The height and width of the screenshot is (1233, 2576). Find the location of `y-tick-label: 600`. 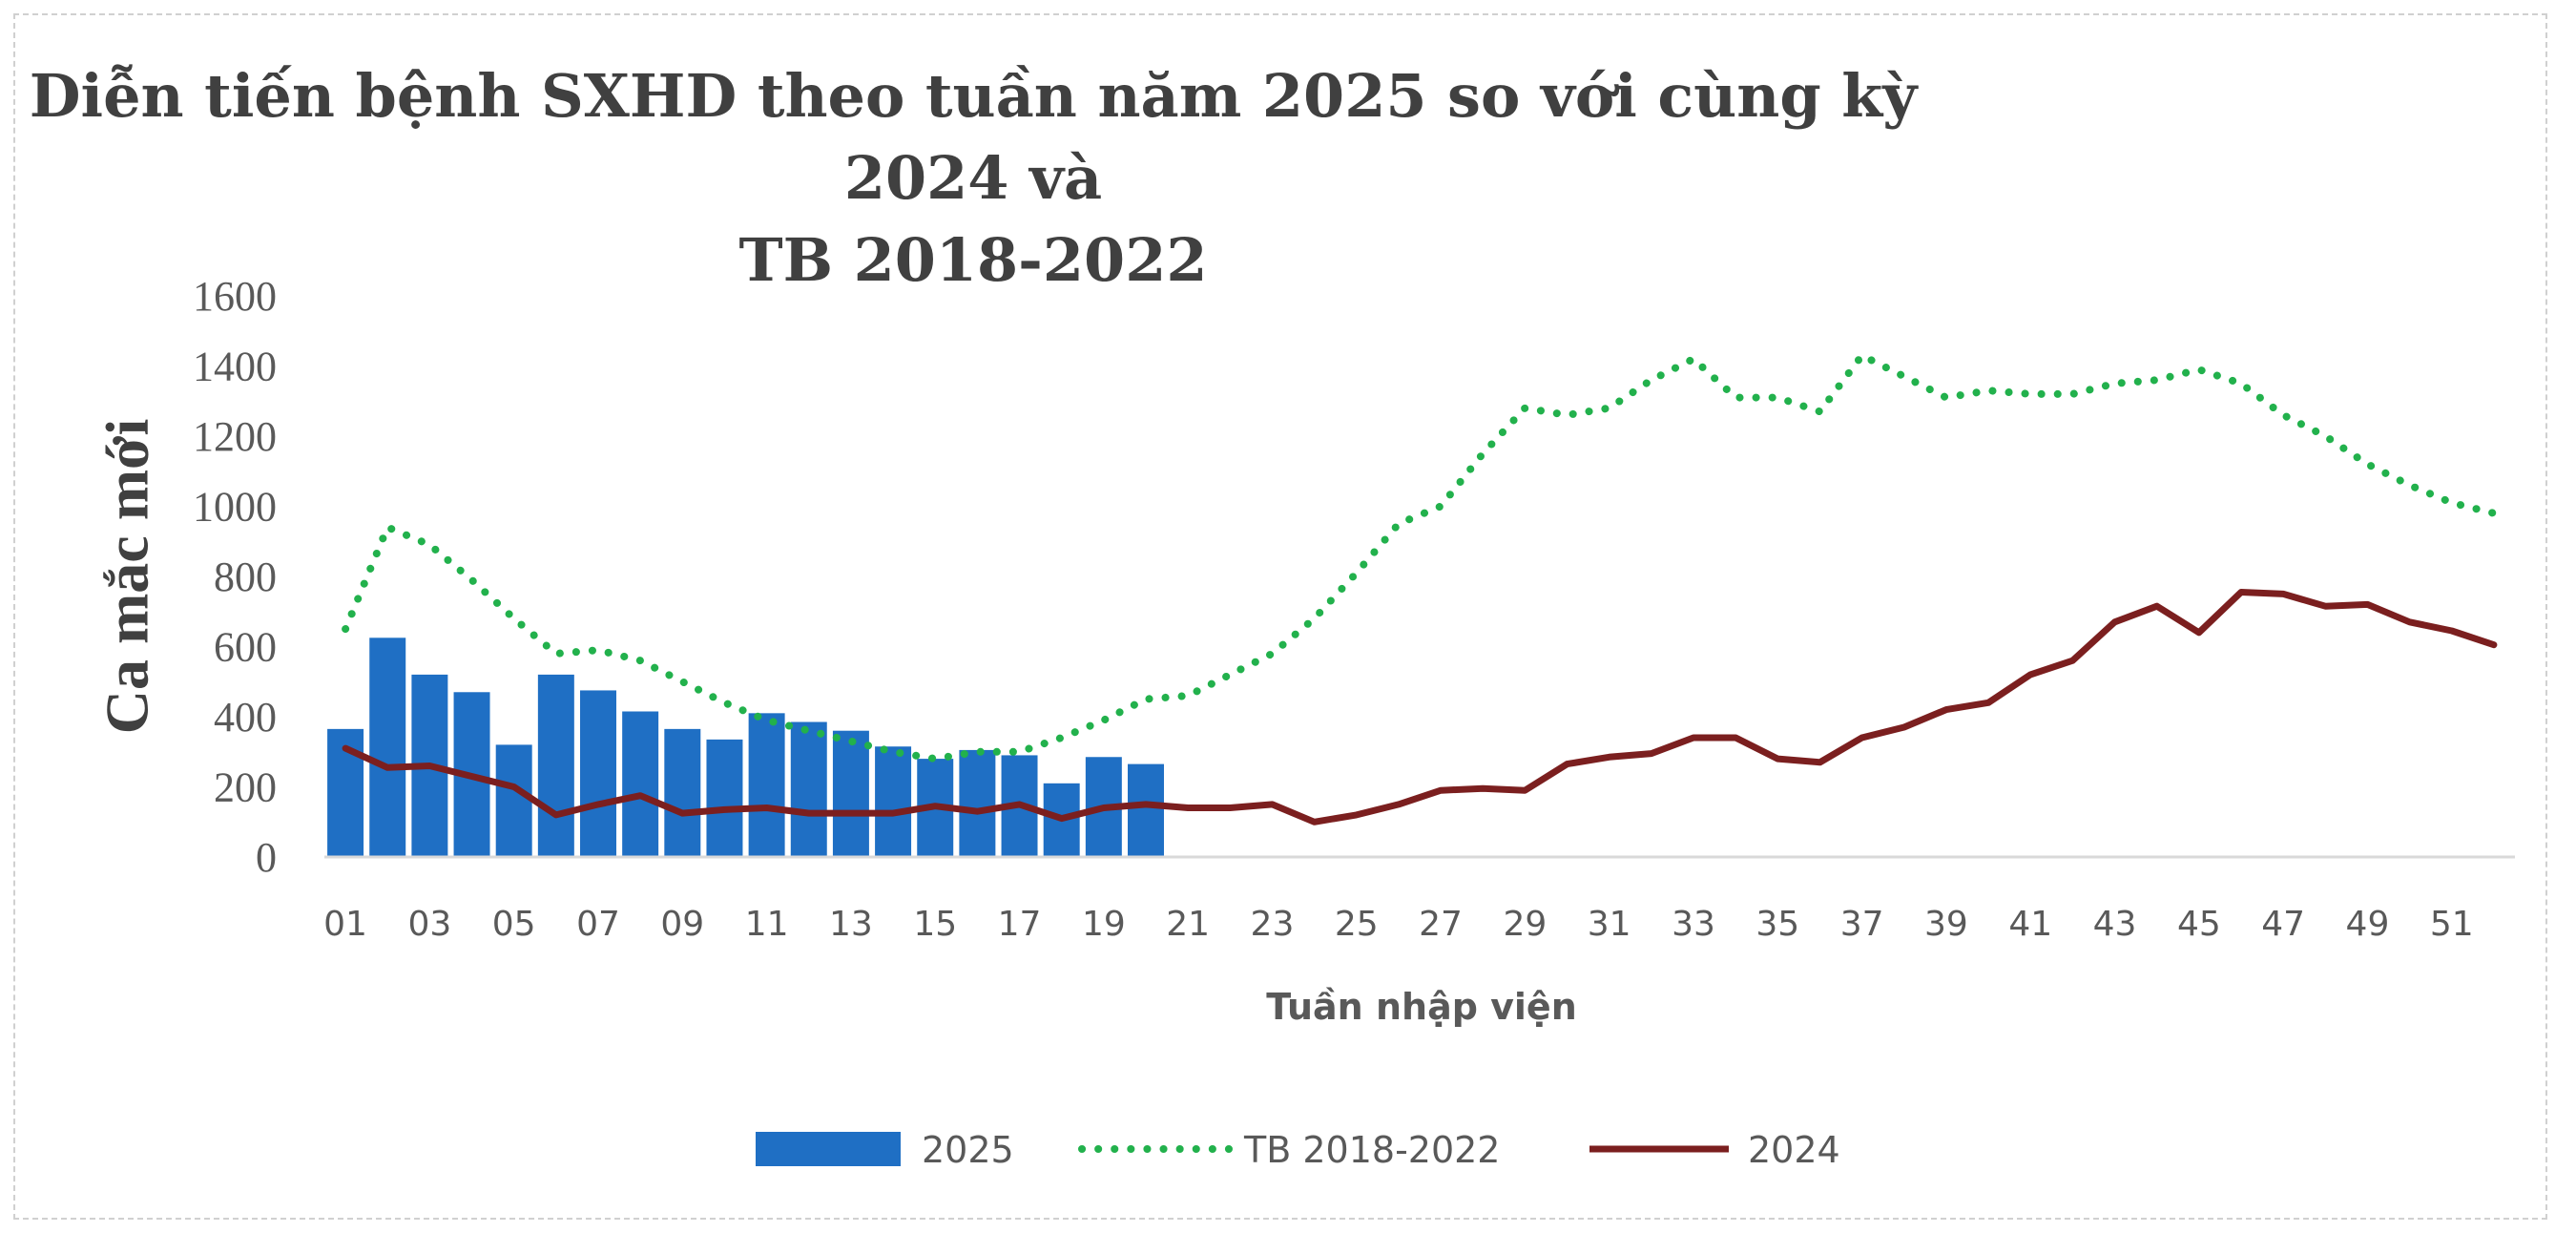

y-tick-label: 600 is located at coordinates (245, 647).